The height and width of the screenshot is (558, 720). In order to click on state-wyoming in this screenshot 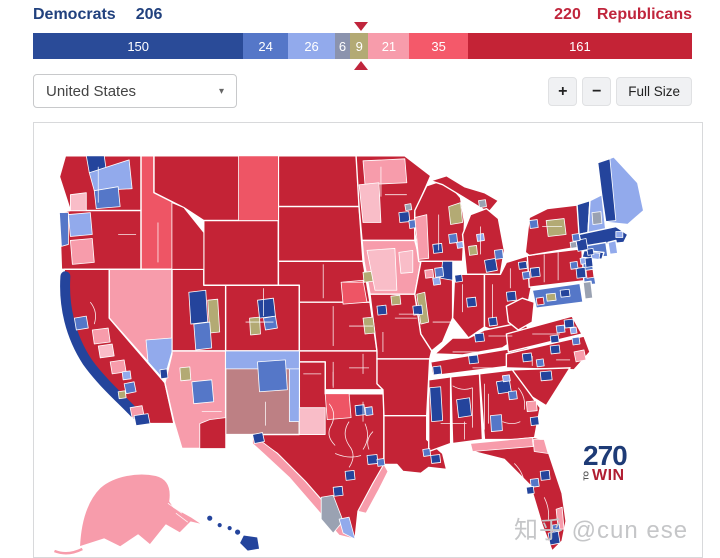, I will do `click(241, 252)`.